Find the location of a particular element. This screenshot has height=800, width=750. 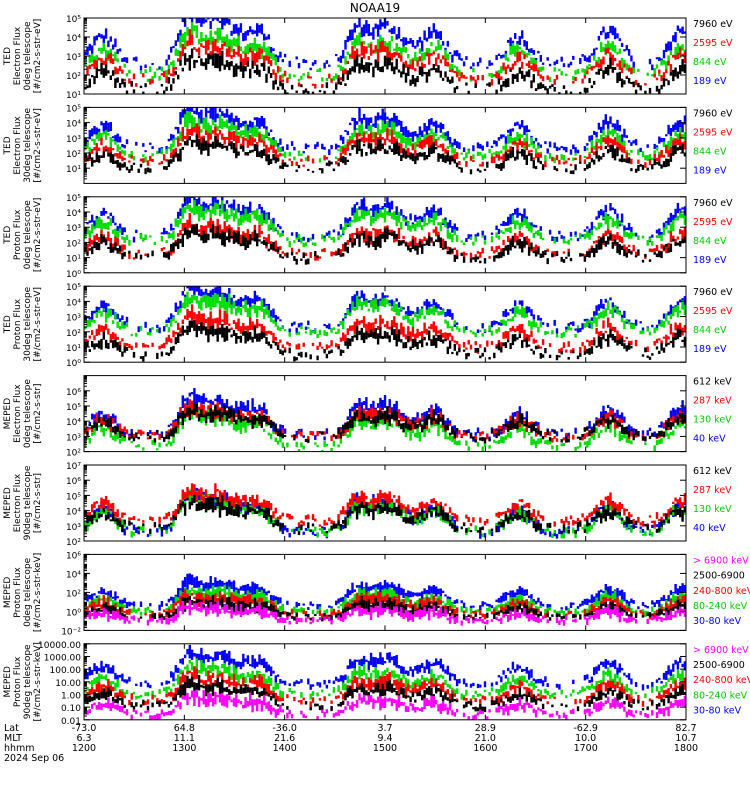

series-1-points is located at coordinates (385, 44).